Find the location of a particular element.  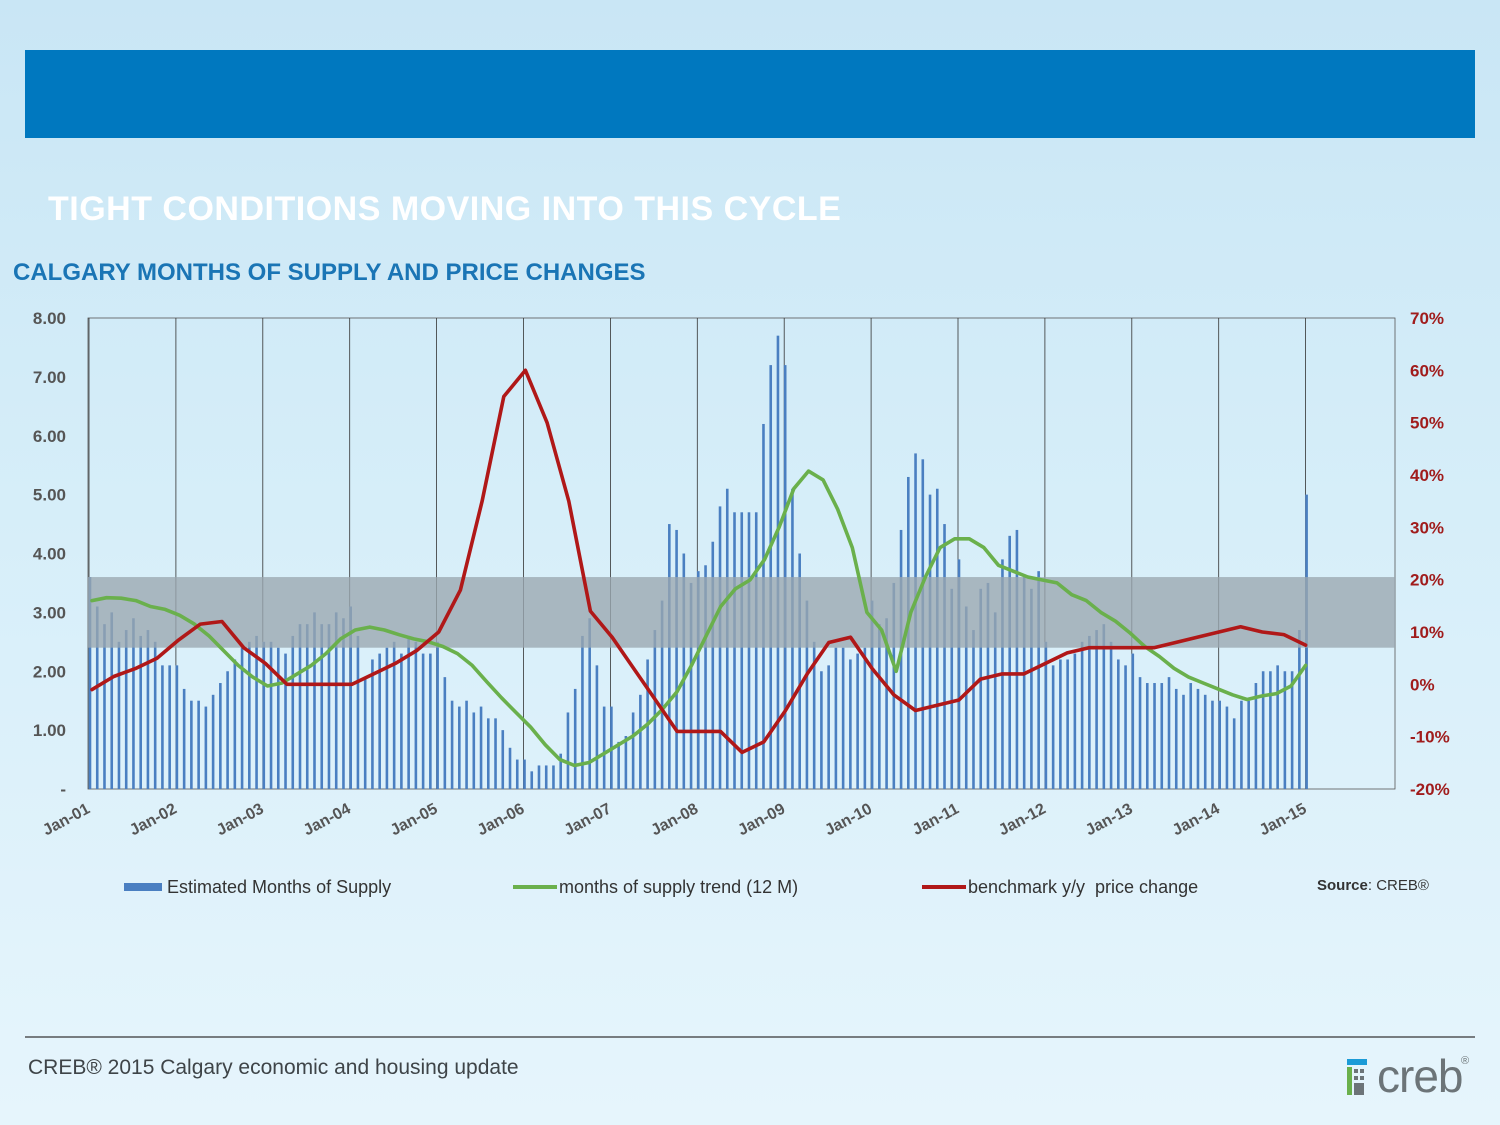

right-axis-tick: 70% is located at coordinates (1427, 318).